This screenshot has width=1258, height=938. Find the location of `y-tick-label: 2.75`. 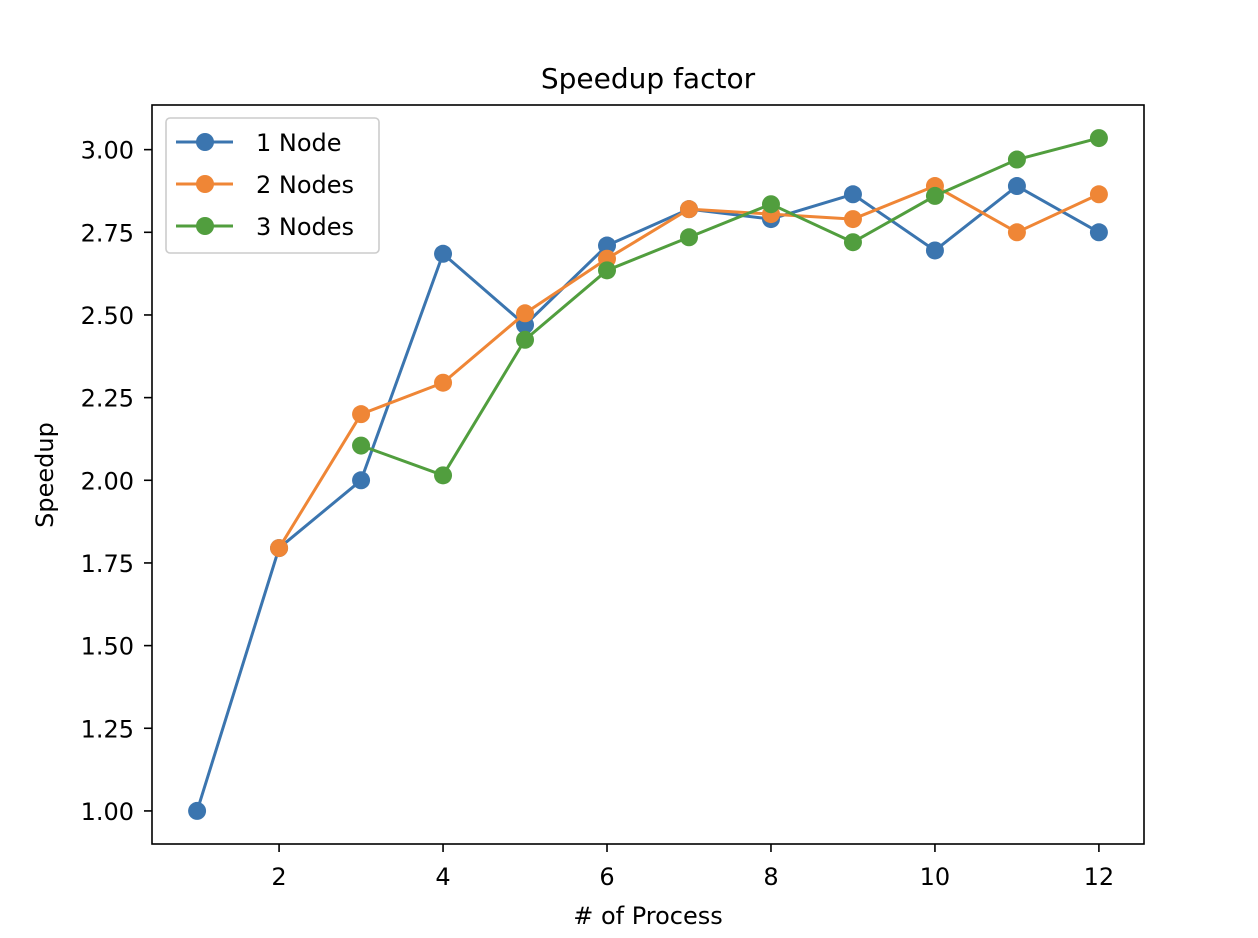

y-tick-label: 2.75 is located at coordinates (107, 233).